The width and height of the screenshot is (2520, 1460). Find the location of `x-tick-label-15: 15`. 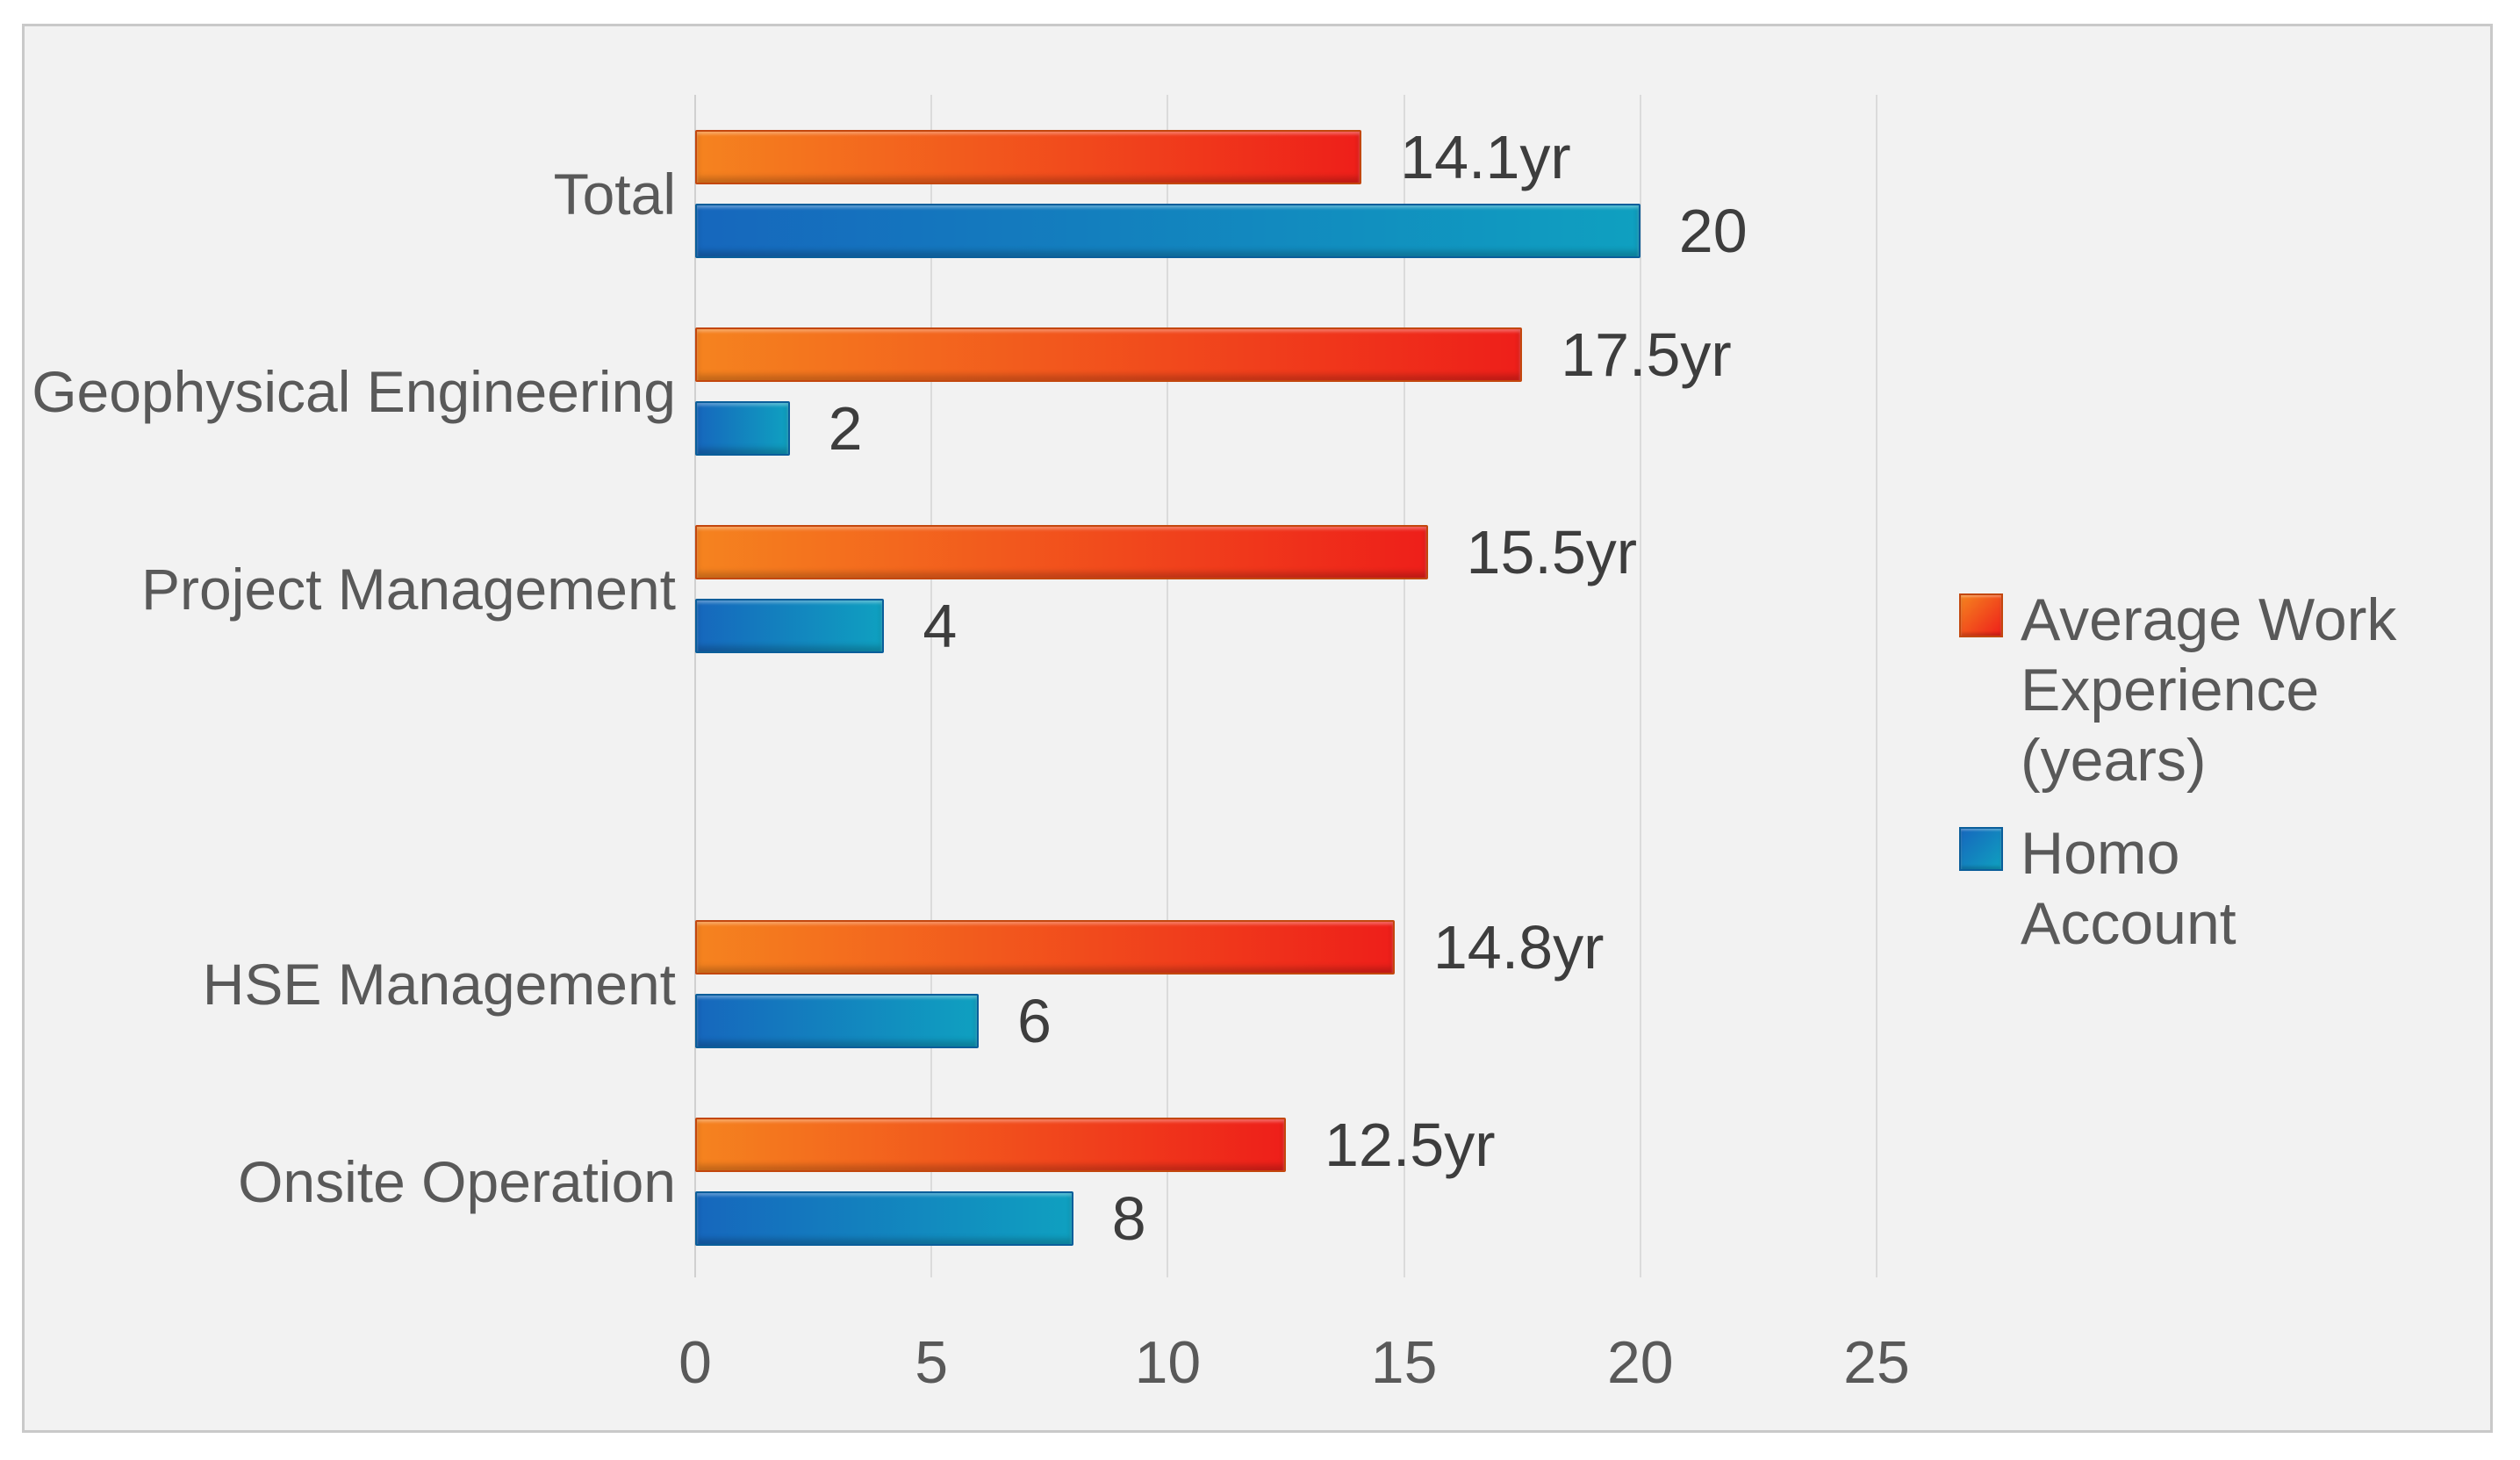

x-tick-label-15: 15 is located at coordinates (1404, 1362).